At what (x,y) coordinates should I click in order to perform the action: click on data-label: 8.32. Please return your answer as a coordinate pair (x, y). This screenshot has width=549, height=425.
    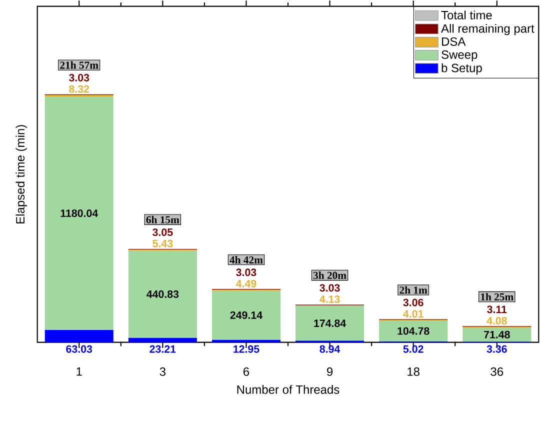
    Looking at the image, I should click on (79, 89).